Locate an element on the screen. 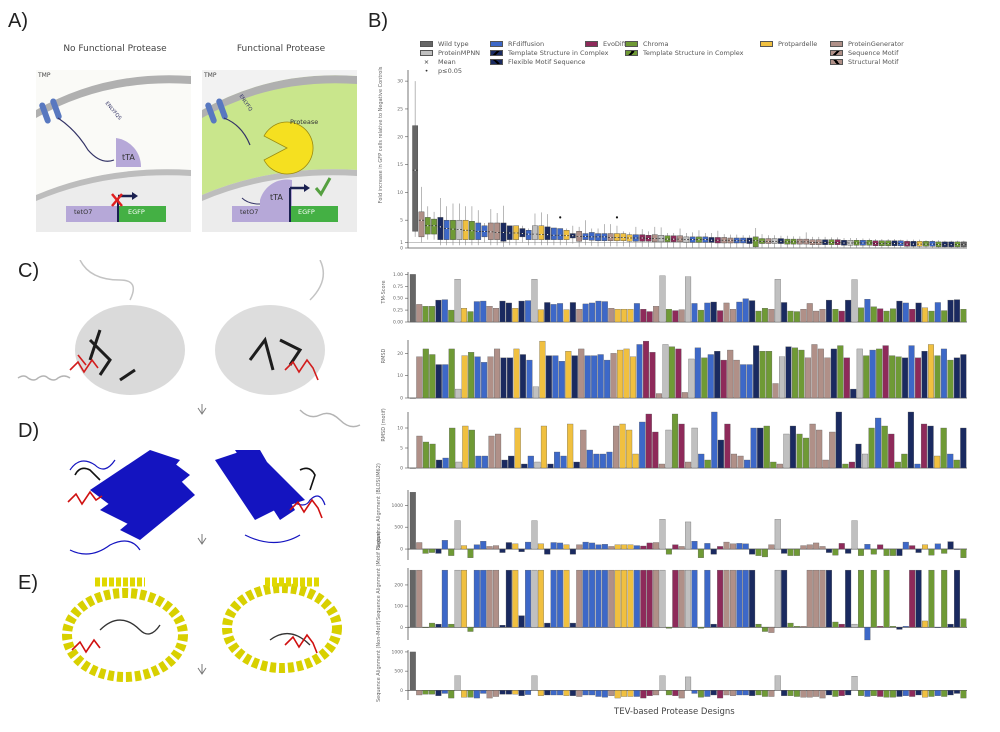  panel-a-left-title: No Functional Protease is located at coordinates (115, 49).